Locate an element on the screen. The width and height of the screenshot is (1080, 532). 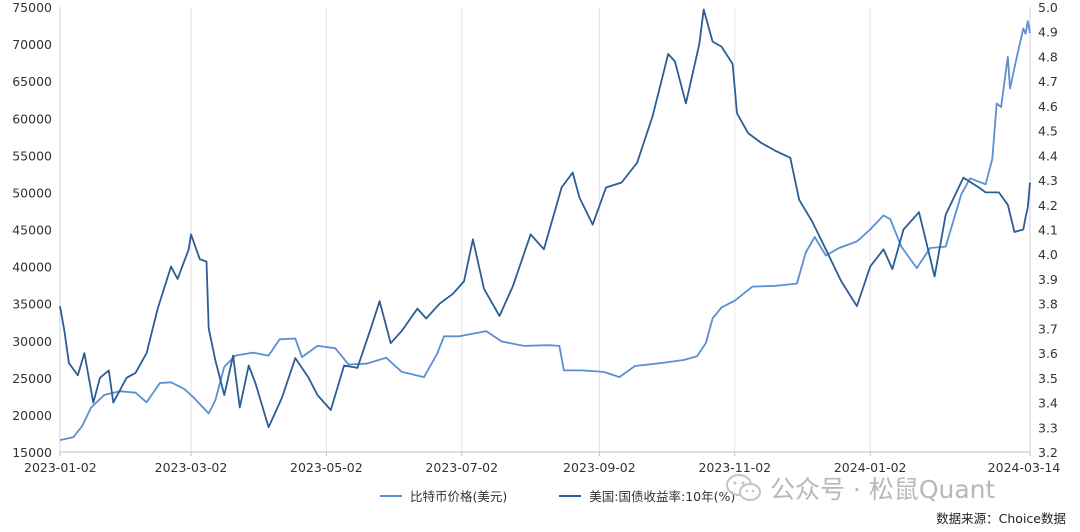
legend-item-yield: 美国:国债收益率:10年(%) is located at coordinates (647, 495).